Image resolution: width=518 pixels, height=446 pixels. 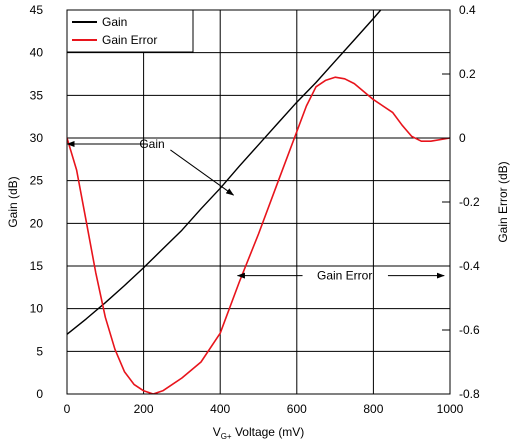 I want to click on x-axis-label-main: V, so click(x=217, y=432).